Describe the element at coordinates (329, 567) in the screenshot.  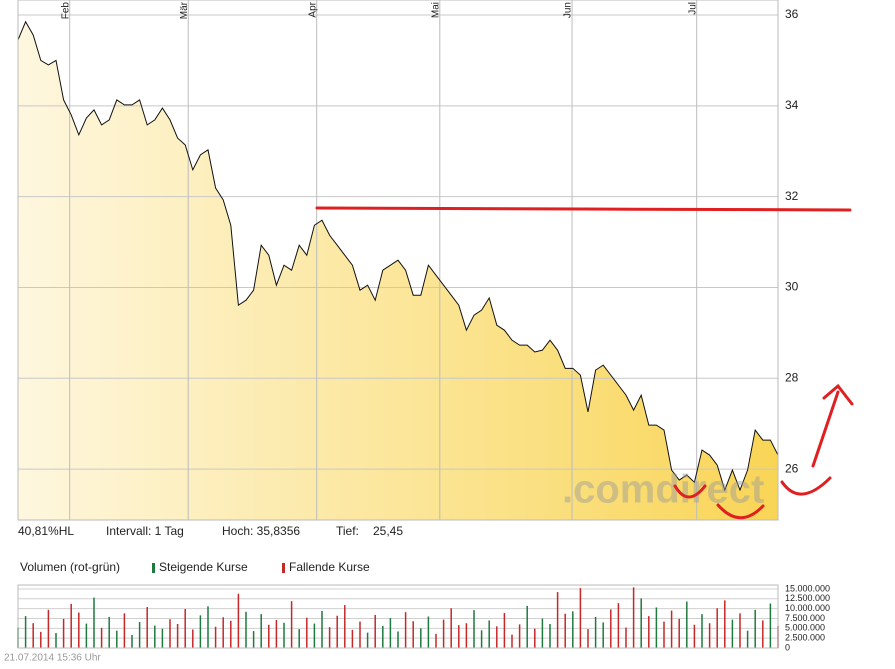
I see `legend-label: Fallende Kurse` at that location.